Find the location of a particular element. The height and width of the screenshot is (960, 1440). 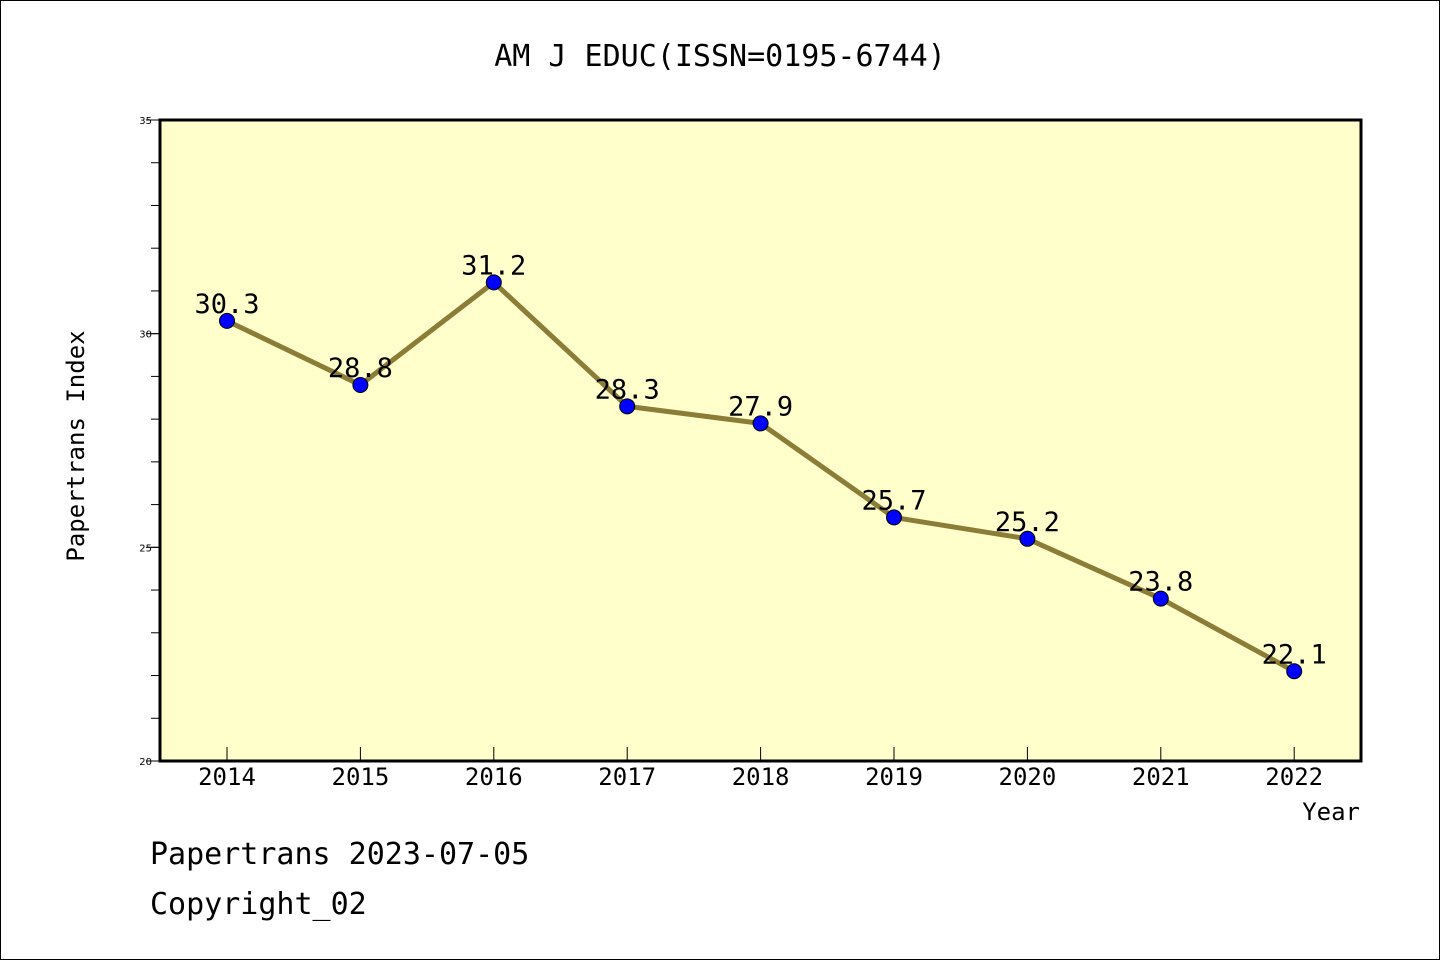

y-tick-label: 20 is located at coordinates (145, 762).